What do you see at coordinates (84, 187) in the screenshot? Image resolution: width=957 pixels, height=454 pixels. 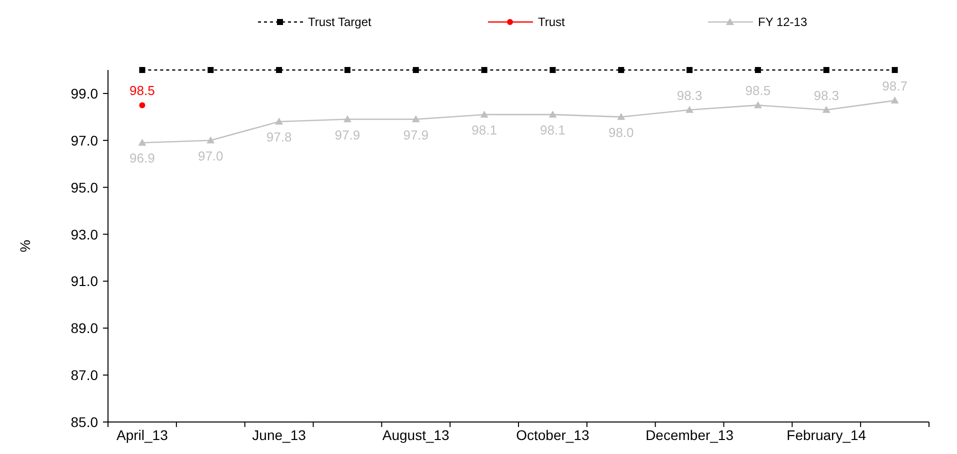 I see `y-tick-label: 95.0` at bounding box center [84, 187].